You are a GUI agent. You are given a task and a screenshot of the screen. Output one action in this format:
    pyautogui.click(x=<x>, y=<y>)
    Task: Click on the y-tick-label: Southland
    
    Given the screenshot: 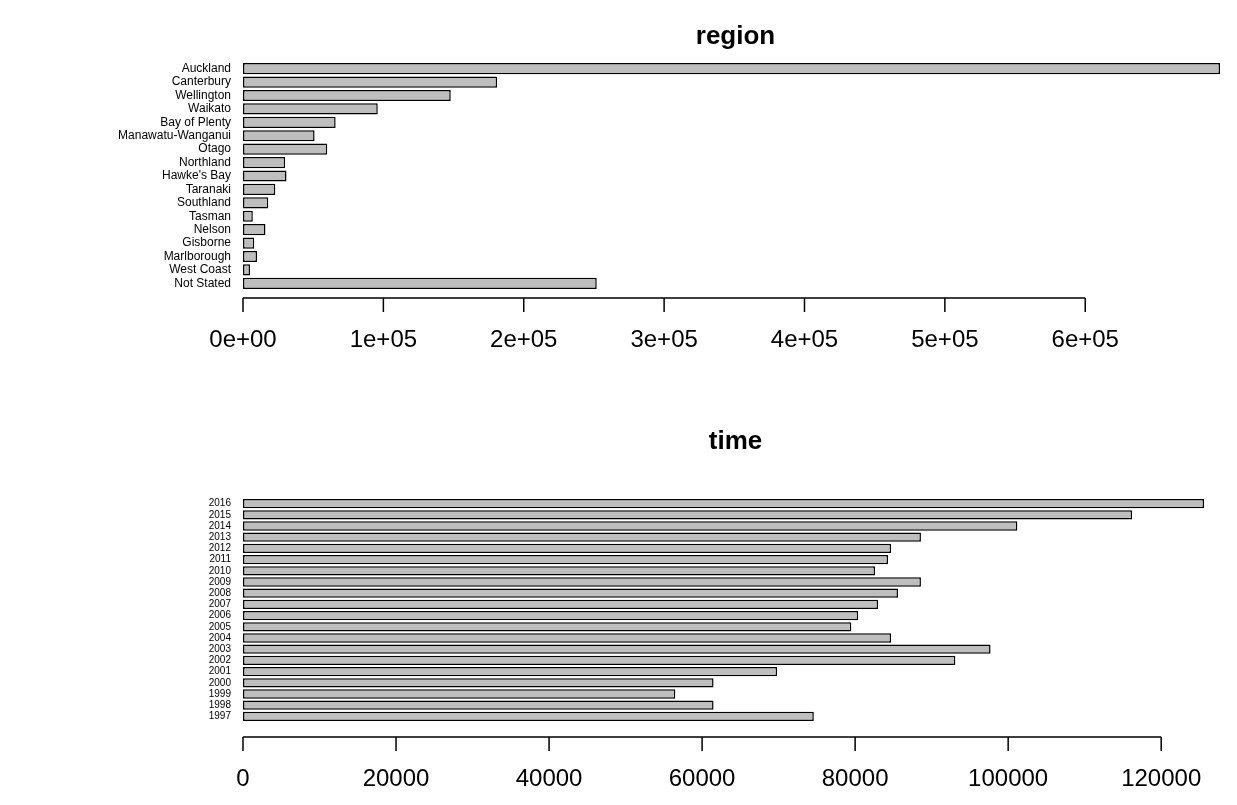 What is the action you would take?
    pyautogui.click(x=203, y=202)
    